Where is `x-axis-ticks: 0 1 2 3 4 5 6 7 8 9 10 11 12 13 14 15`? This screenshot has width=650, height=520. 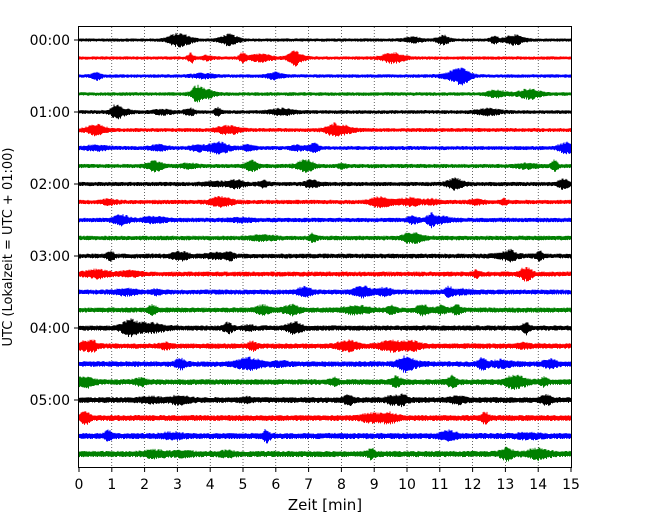
x-axis-ticks: 0 1 2 3 4 5 6 7 8 9 10 11 12 13 14 15 is located at coordinates (327, 480).